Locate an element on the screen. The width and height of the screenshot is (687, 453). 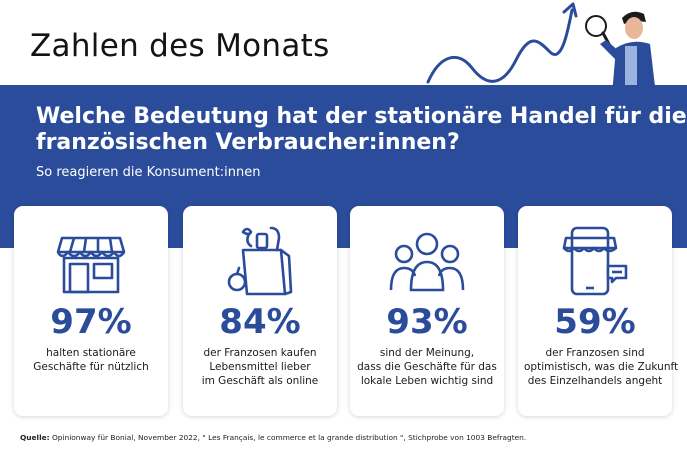
mobile-shop-icon is located at coordinates (595, 261).